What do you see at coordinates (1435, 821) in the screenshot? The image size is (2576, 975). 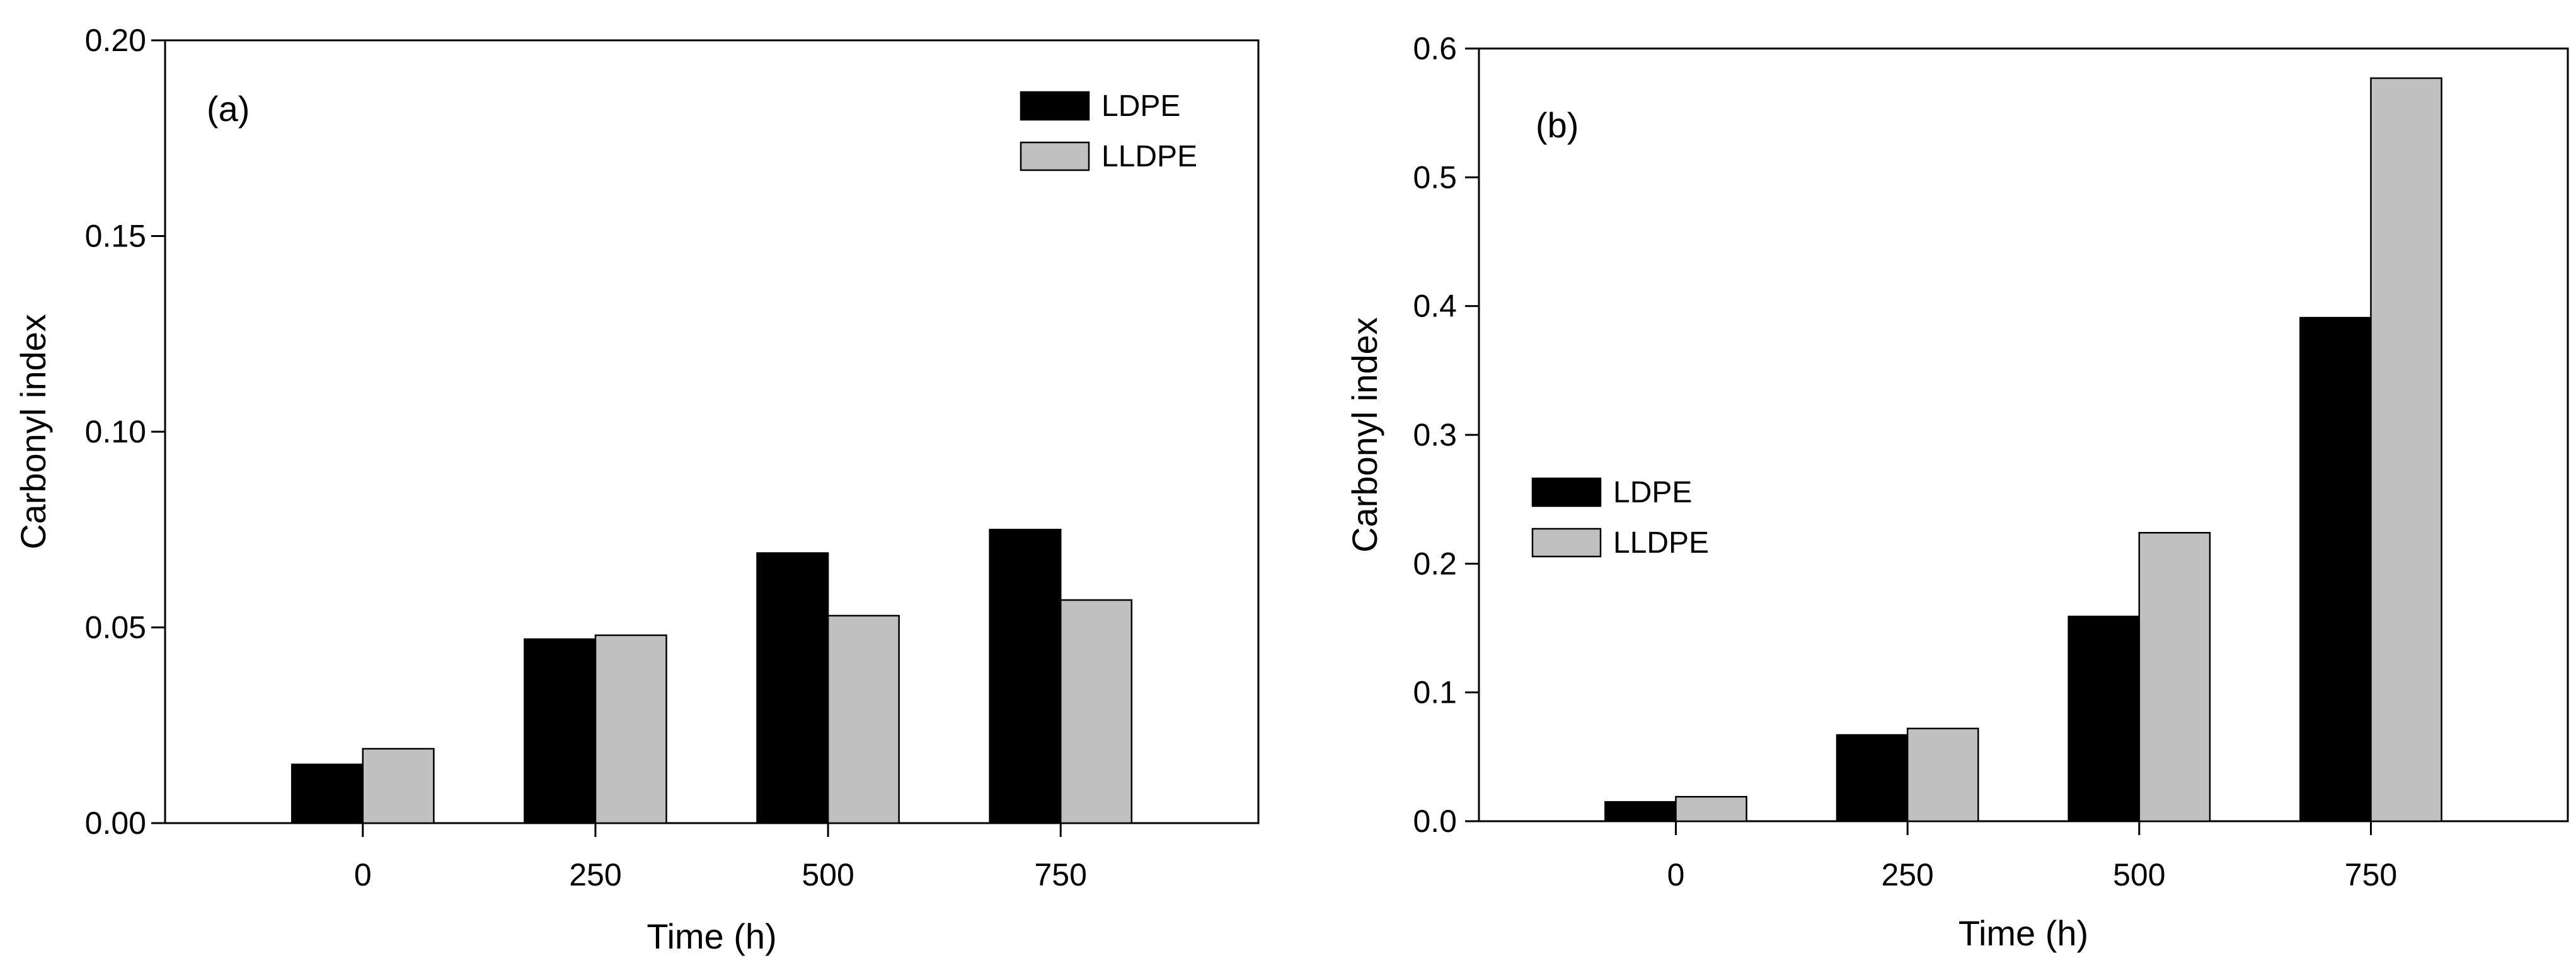 I see `y-tick-label: 0.0` at bounding box center [1435, 821].